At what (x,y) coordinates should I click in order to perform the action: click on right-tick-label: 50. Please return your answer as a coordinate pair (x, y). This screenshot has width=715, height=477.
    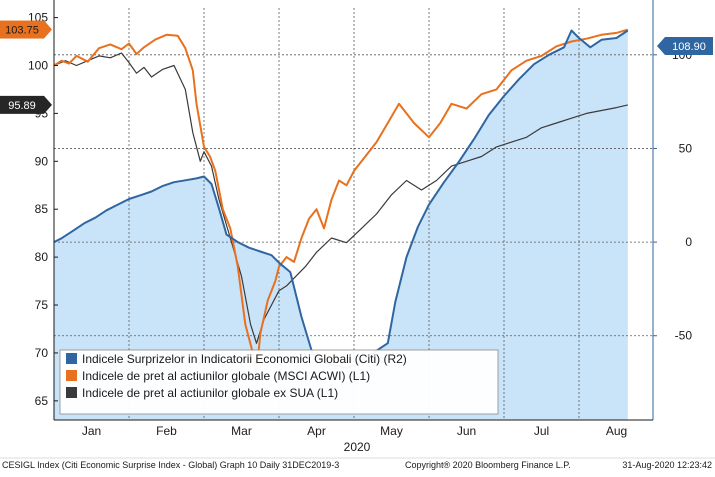
    Looking at the image, I should click on (686, 148).